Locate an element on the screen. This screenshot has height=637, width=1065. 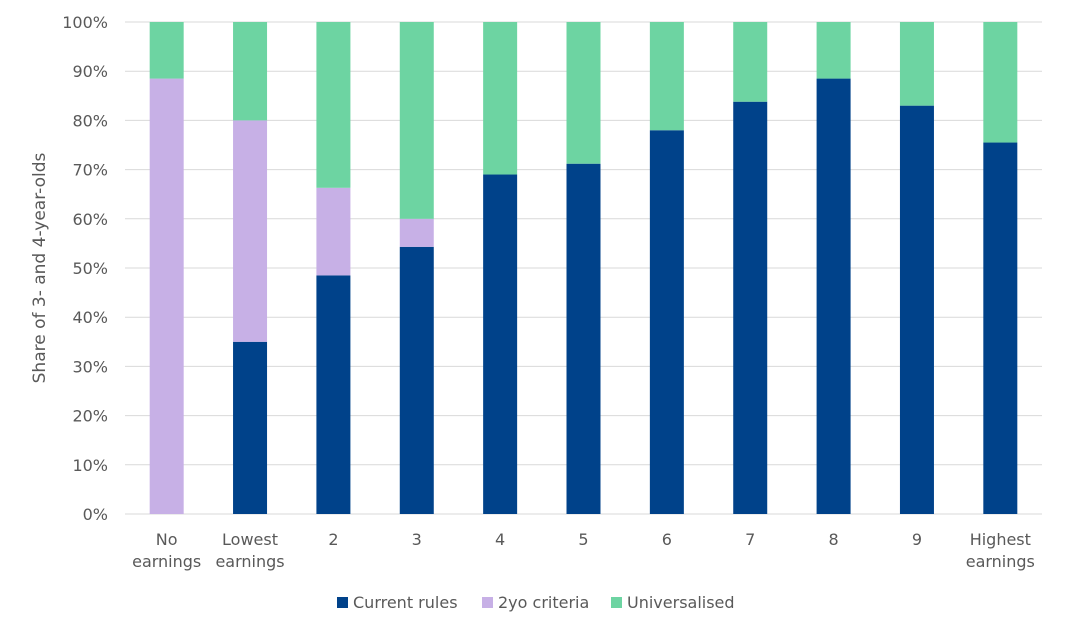
y-tick-label: 30% is located at coordinates (90, 366).